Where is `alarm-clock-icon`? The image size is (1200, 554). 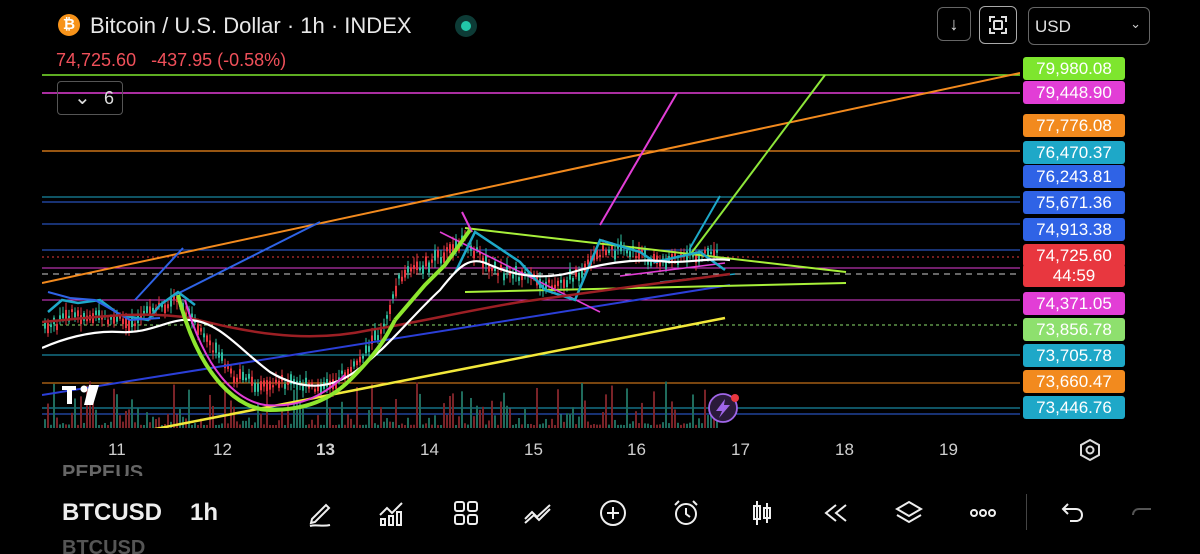
alarm-clock-icon is located at coordinates (686, 513).